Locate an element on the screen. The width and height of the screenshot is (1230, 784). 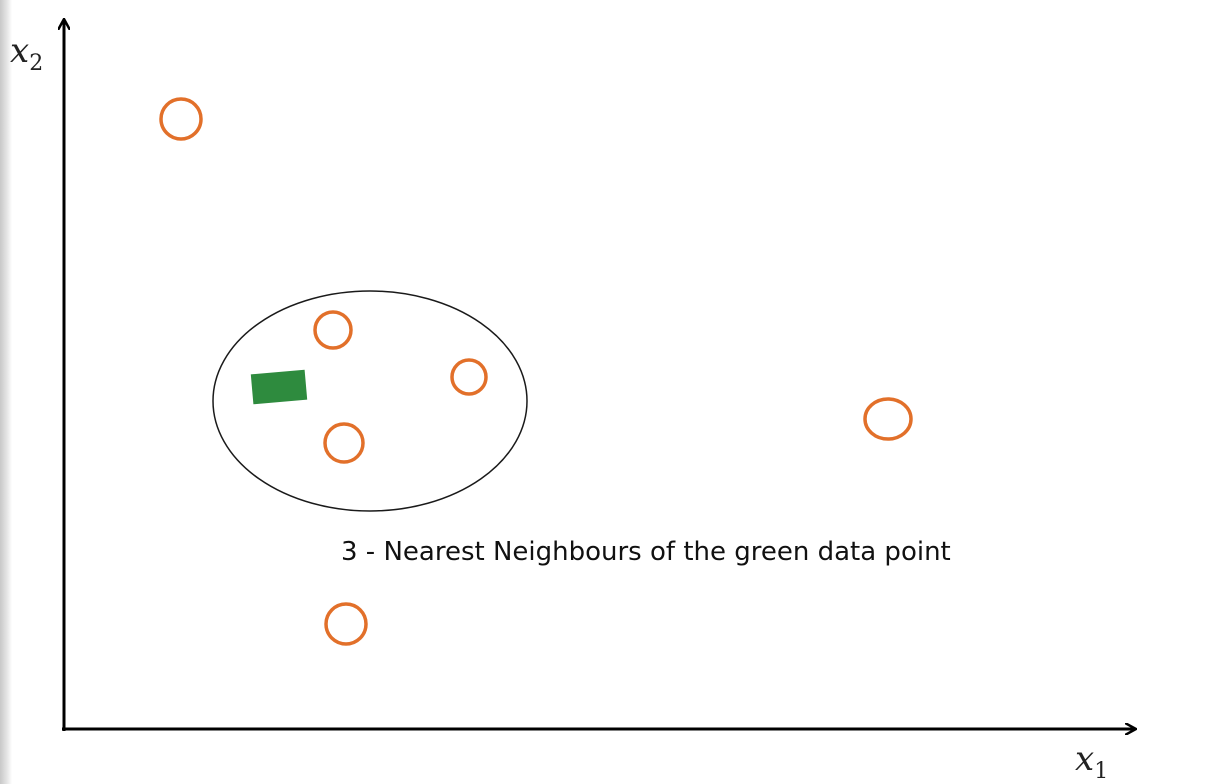
neighbor-point-p2 is located at coordinates (333, 330).